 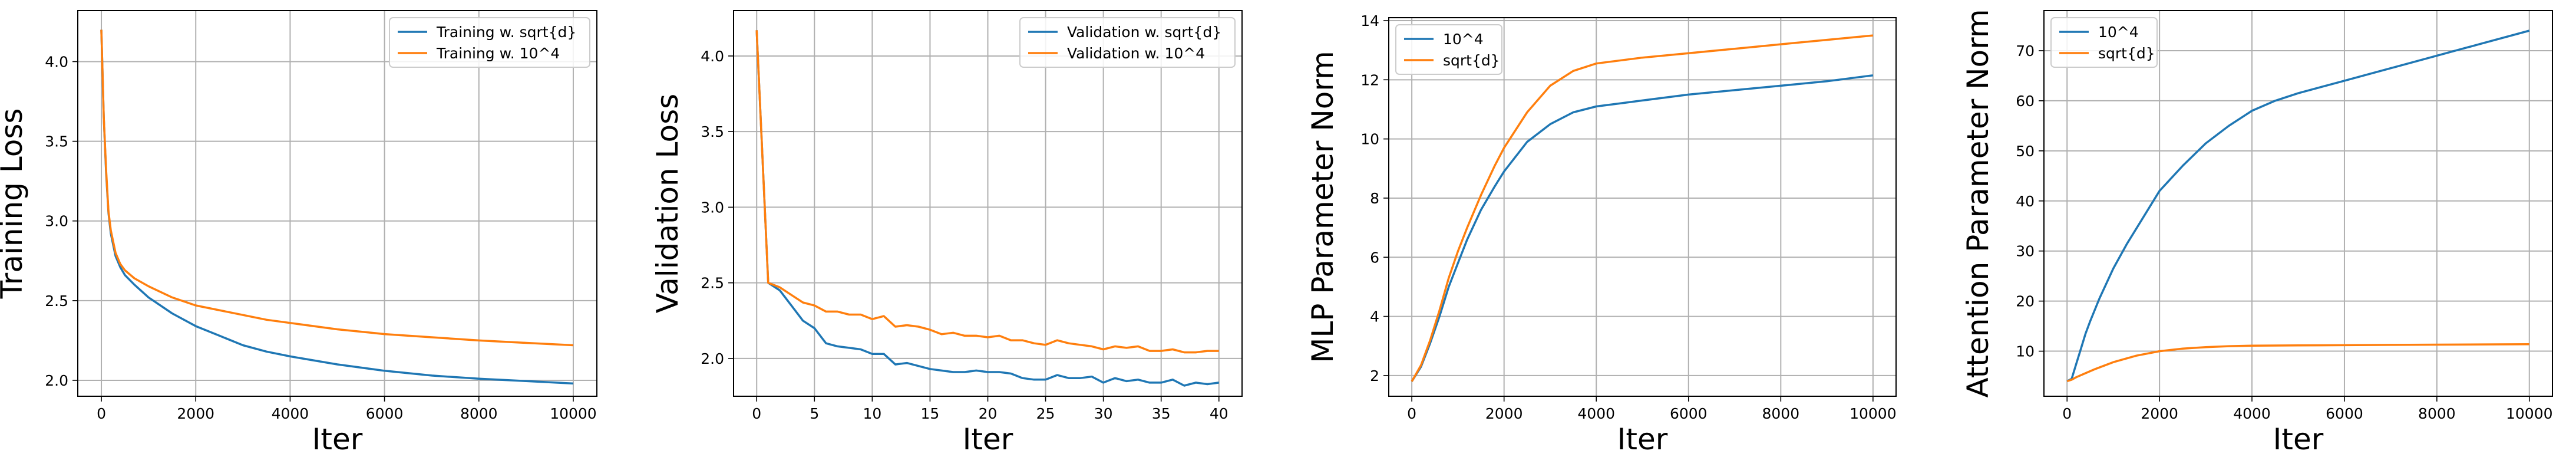 What do you see at coordinates (930, 413) in the screenshot?
I see `x-tick-label: 15` at bounding box center [930, 413].